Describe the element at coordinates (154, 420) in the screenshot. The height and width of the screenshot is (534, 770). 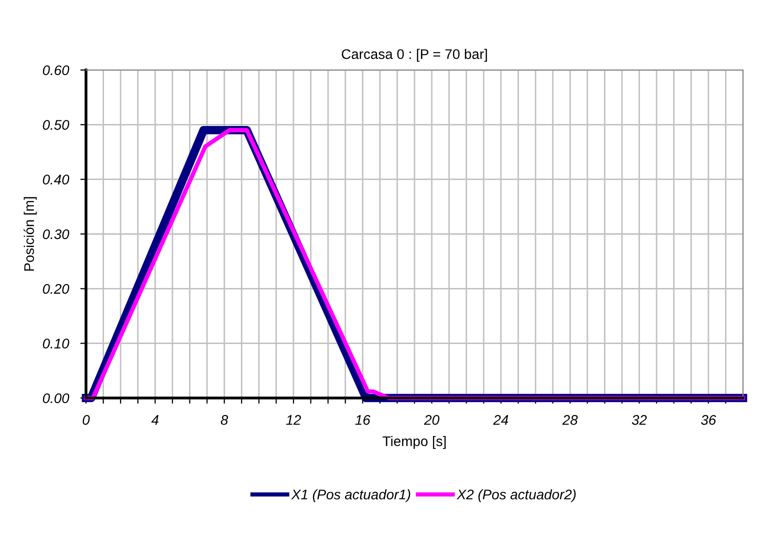
I see `x-tick-label: 4` at that location.